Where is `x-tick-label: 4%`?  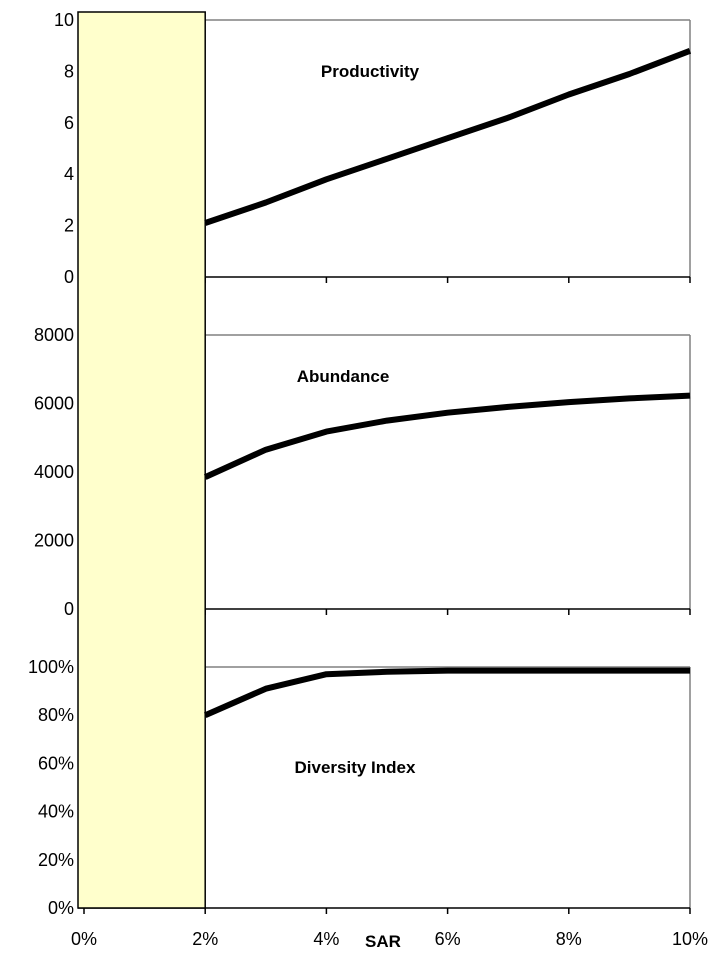
x-tick-label: 4% is located at coordinates (326, 939).